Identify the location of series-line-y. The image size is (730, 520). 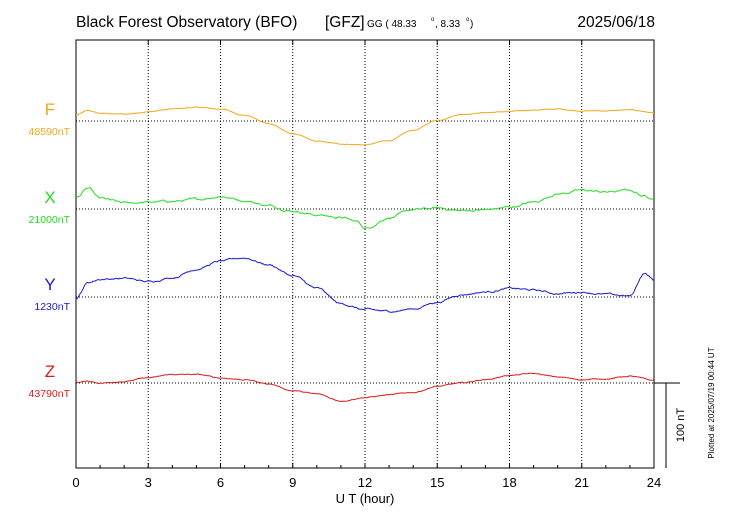
(365, 285).